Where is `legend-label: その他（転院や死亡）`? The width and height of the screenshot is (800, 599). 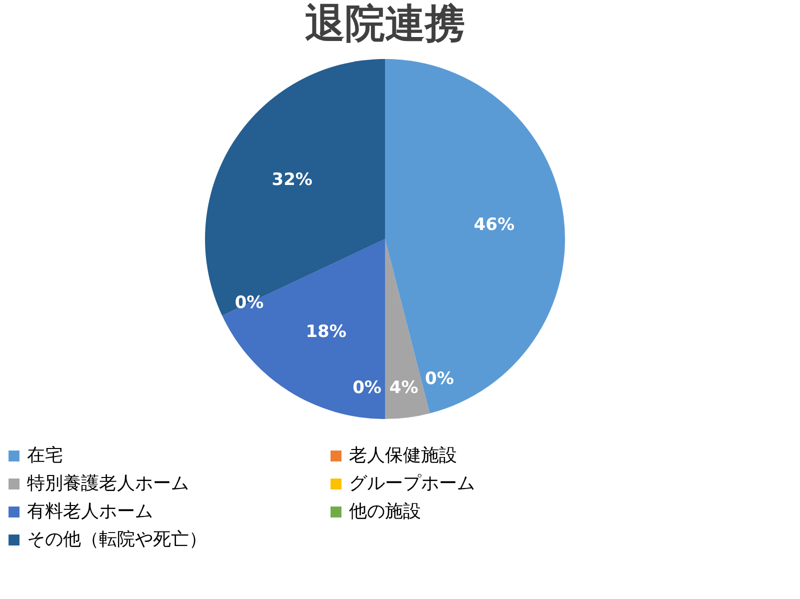
legend-label: その他（転院や死亡） is located at coordinates (117, 539).